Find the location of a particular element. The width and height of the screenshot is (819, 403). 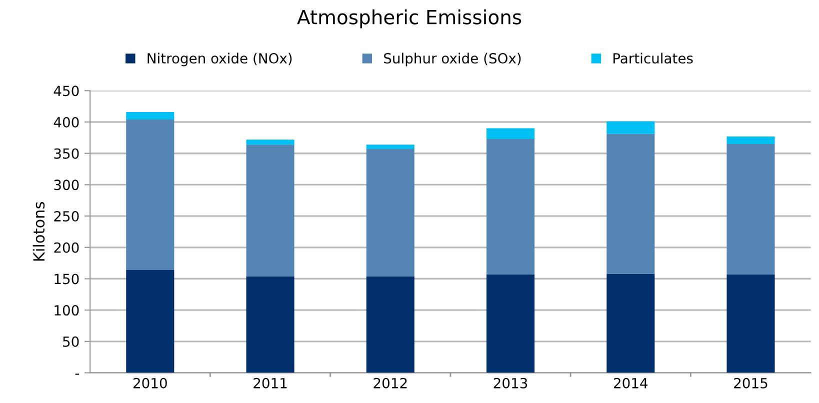

y-tick-label: 150 is located at coordinates (66, 279).